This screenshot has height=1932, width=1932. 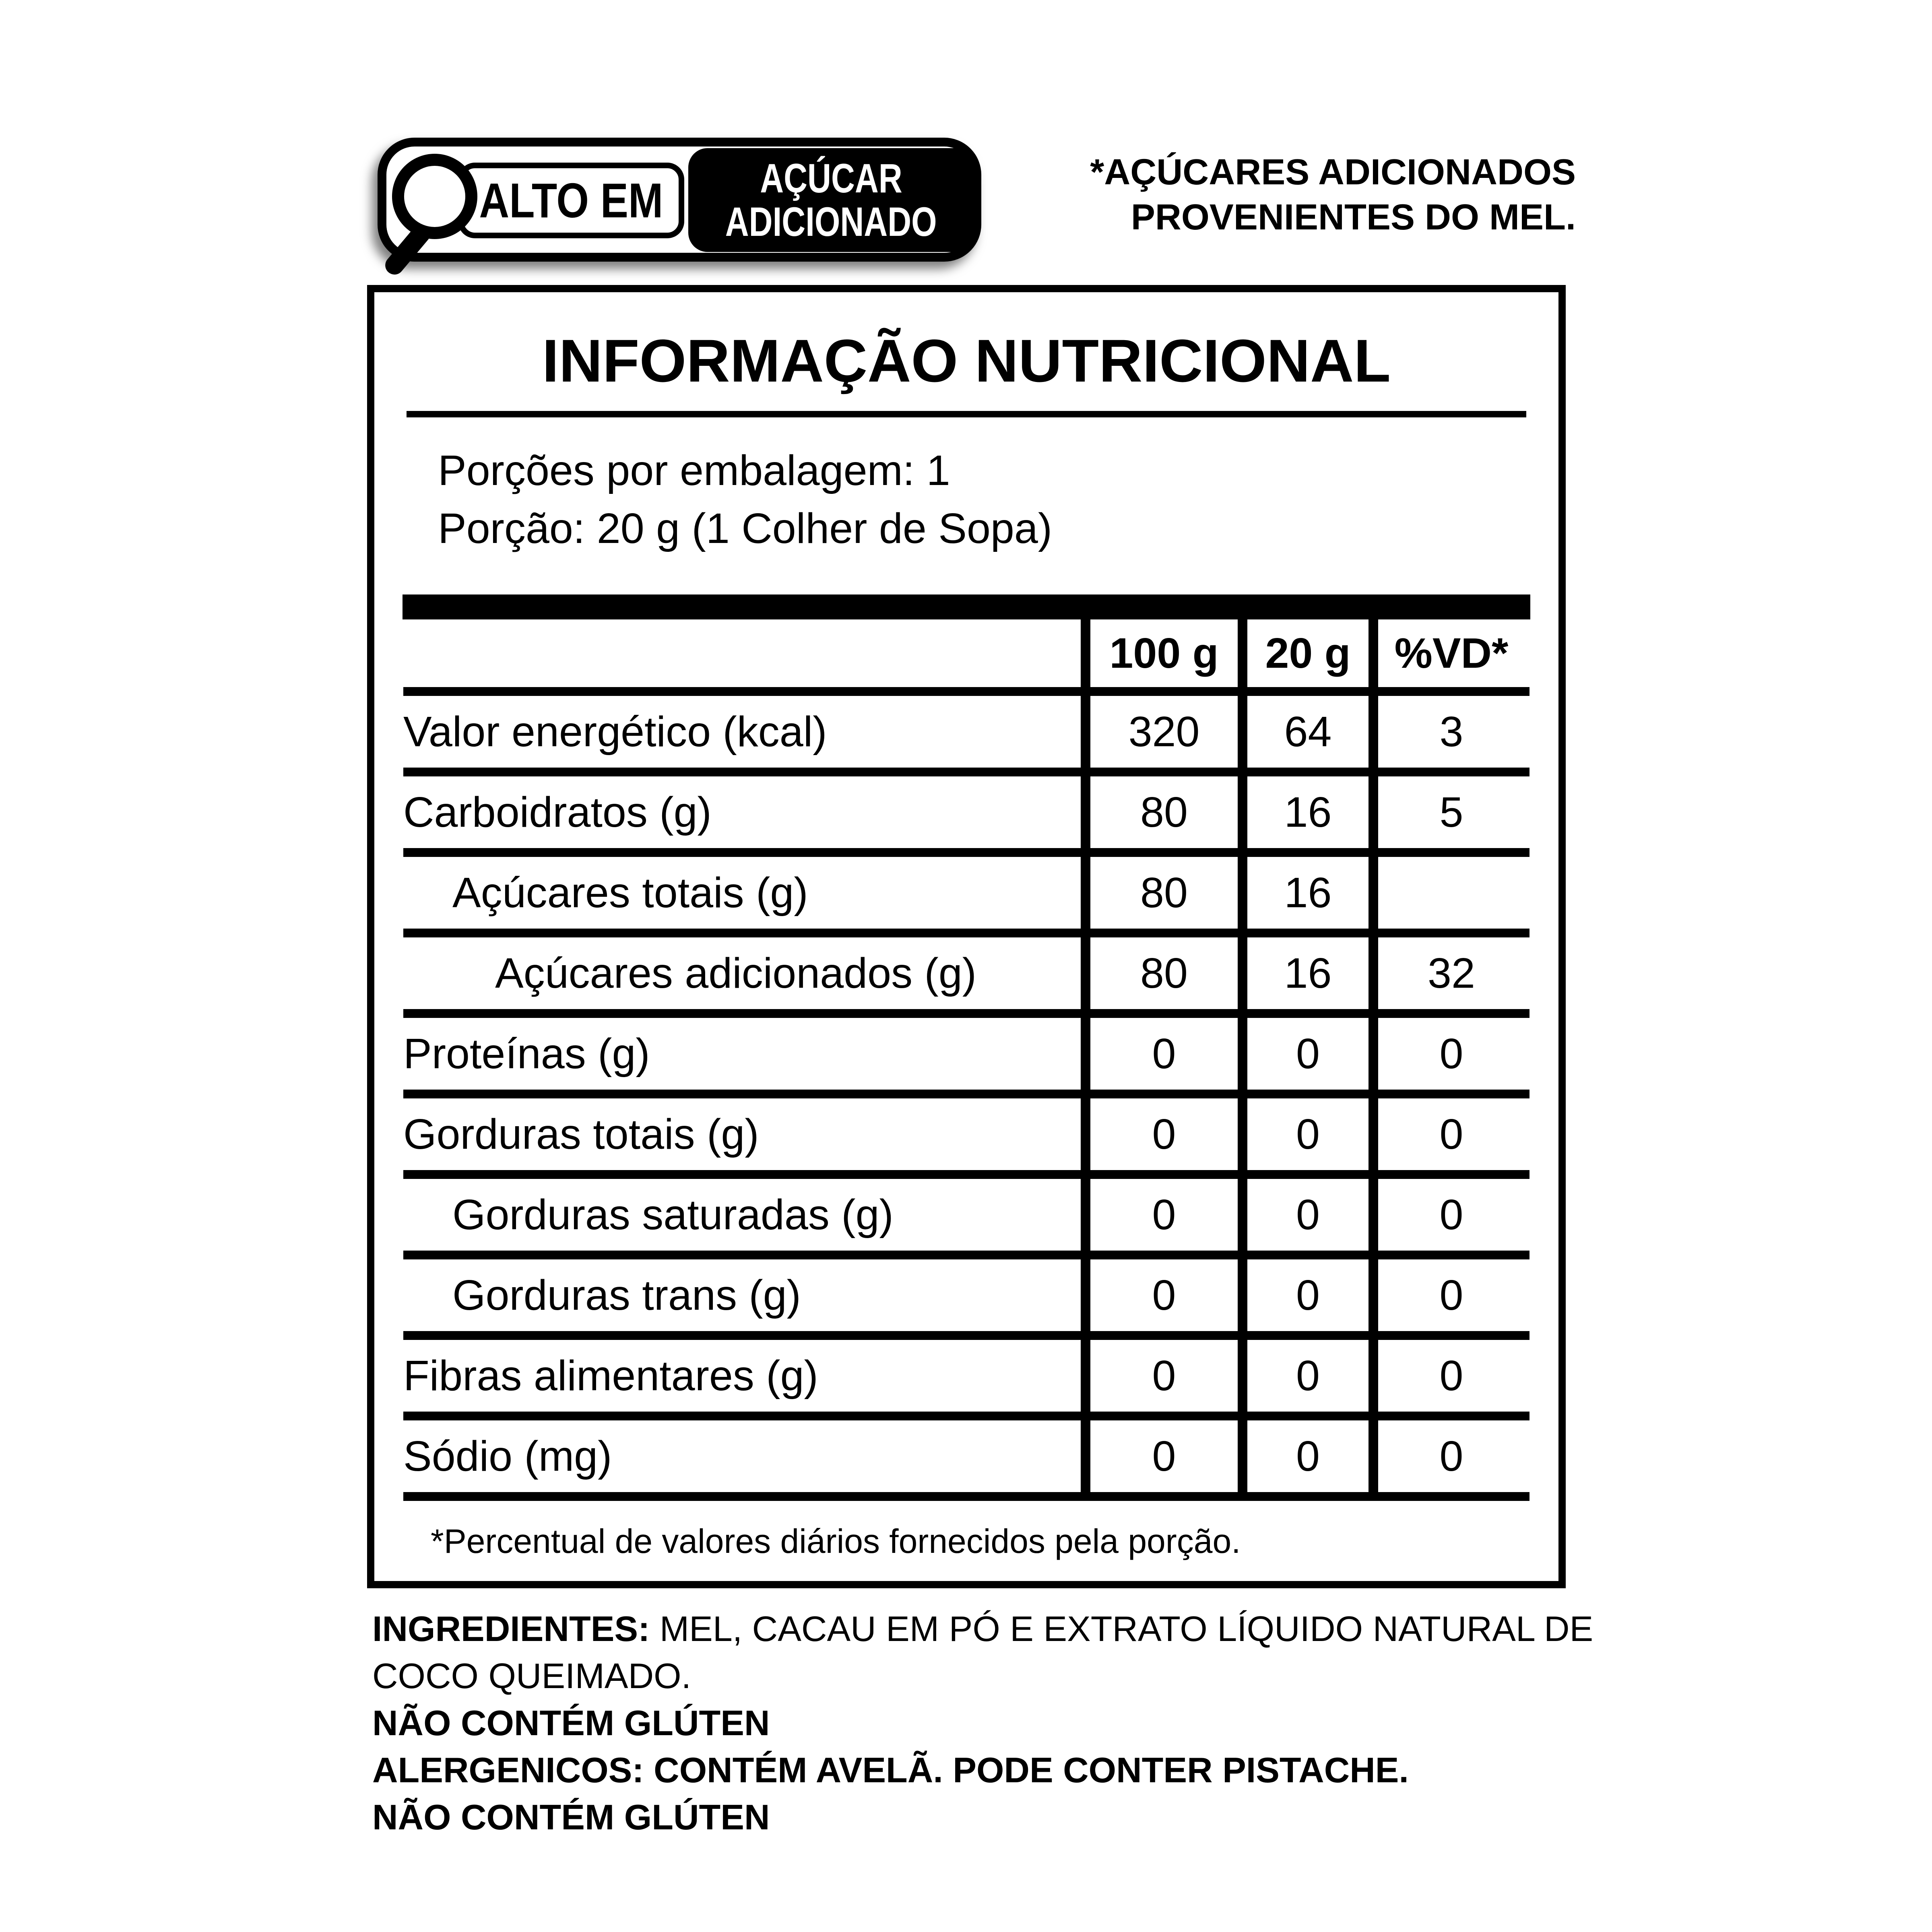 What do you see at coordinates (1451, 653) in the screenshot?
I see `col-header-vd: %VD*` at bounding box center [1451, 653].